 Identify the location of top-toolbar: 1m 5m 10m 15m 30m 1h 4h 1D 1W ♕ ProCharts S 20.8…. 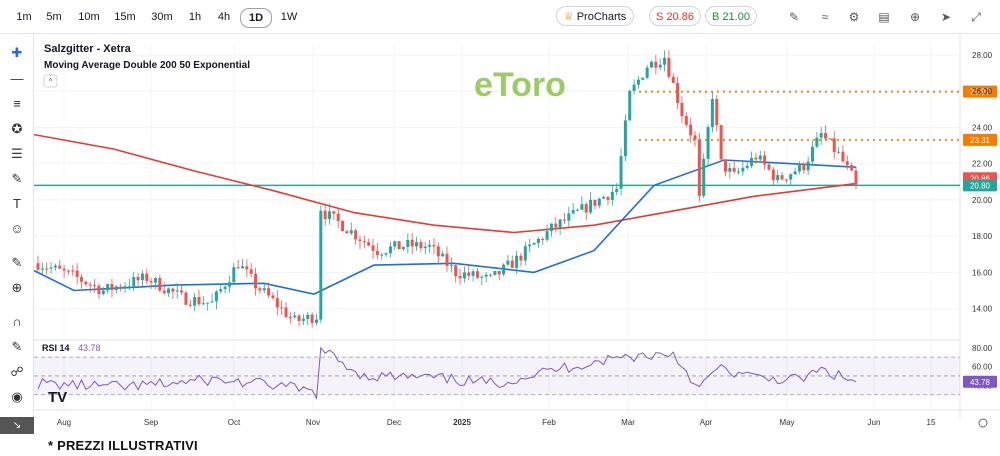
(500, 17).